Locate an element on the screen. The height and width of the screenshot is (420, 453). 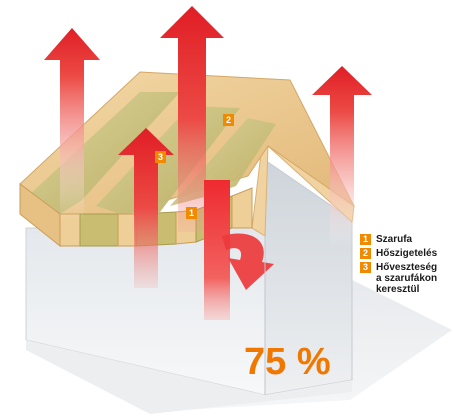
legend-item-rafter: 1 Szarufa is located at coordinates (406, 239).